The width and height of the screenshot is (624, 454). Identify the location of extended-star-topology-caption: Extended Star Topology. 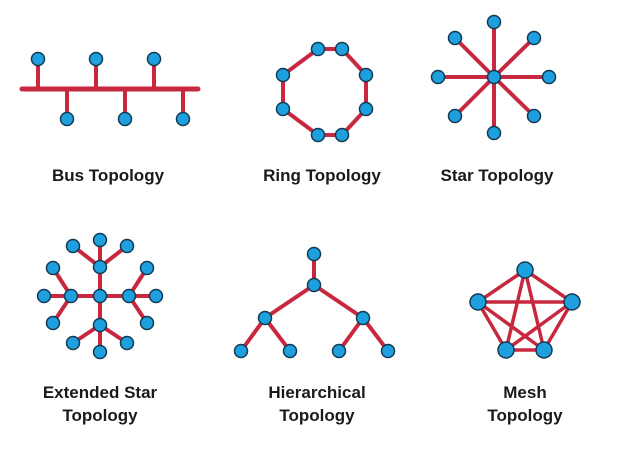
(100, 404).